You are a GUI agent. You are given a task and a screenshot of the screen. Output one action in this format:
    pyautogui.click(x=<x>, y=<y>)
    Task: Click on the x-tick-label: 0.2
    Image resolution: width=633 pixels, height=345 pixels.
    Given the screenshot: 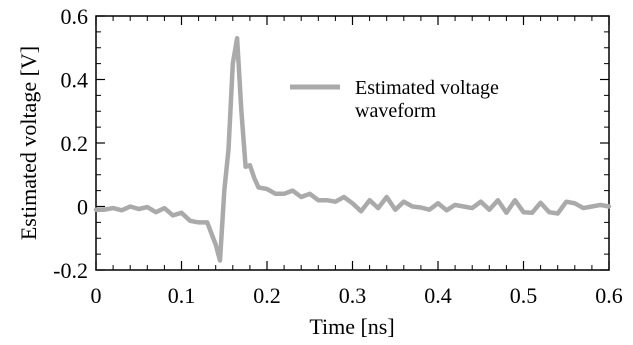 What is the action you would take?
    pyautogui.click(x=267, y=295)
    